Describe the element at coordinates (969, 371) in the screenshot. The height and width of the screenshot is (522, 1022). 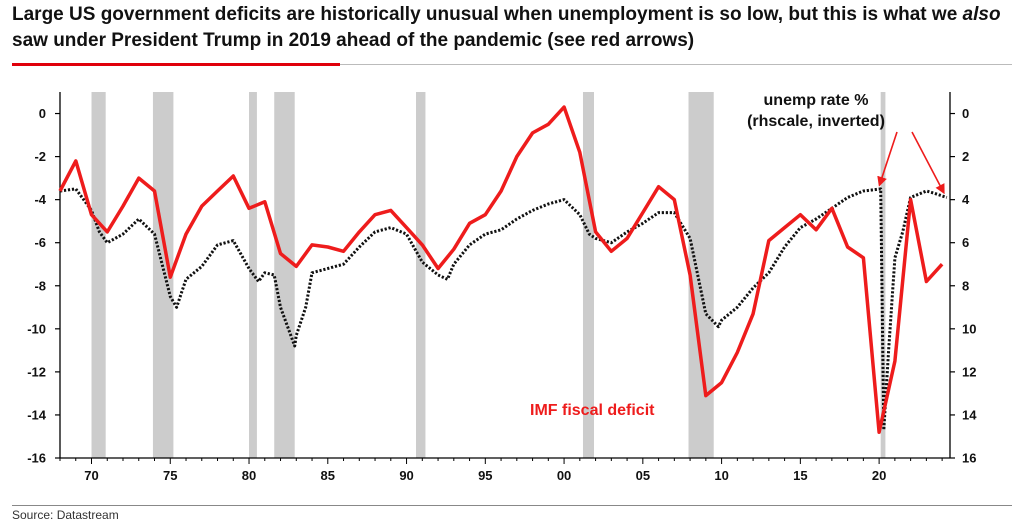
I see `right-tick-label: 12` at that location.